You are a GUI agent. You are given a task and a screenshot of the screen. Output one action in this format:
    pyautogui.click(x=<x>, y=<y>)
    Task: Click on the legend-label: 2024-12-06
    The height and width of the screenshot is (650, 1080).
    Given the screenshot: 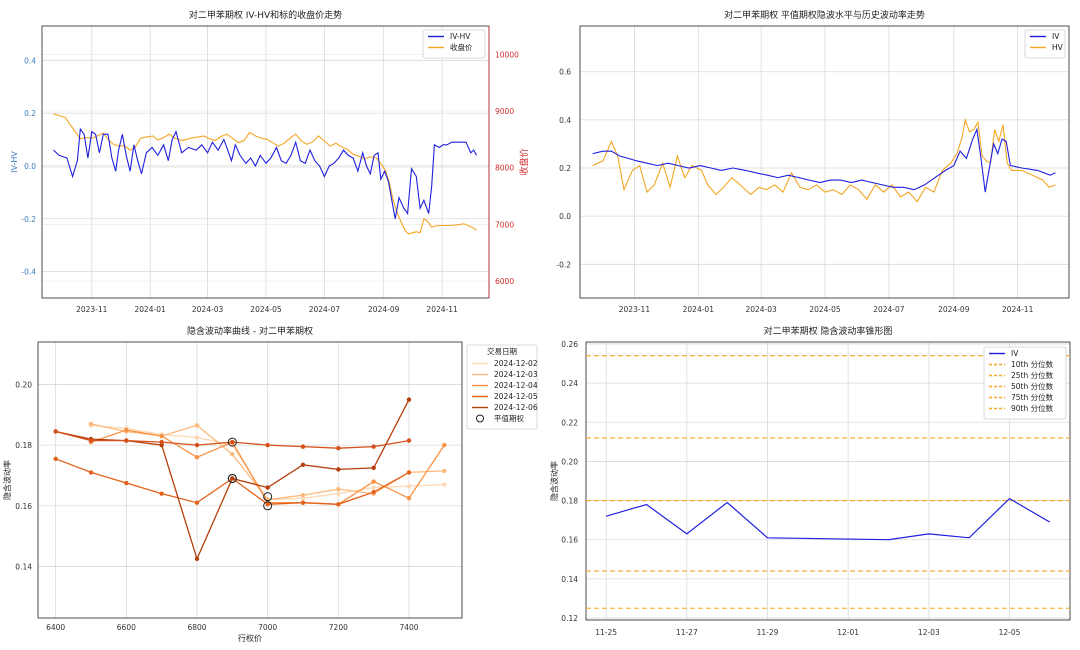 What is the action you would take?
    pyautogui.click(x=516, y=407)
    